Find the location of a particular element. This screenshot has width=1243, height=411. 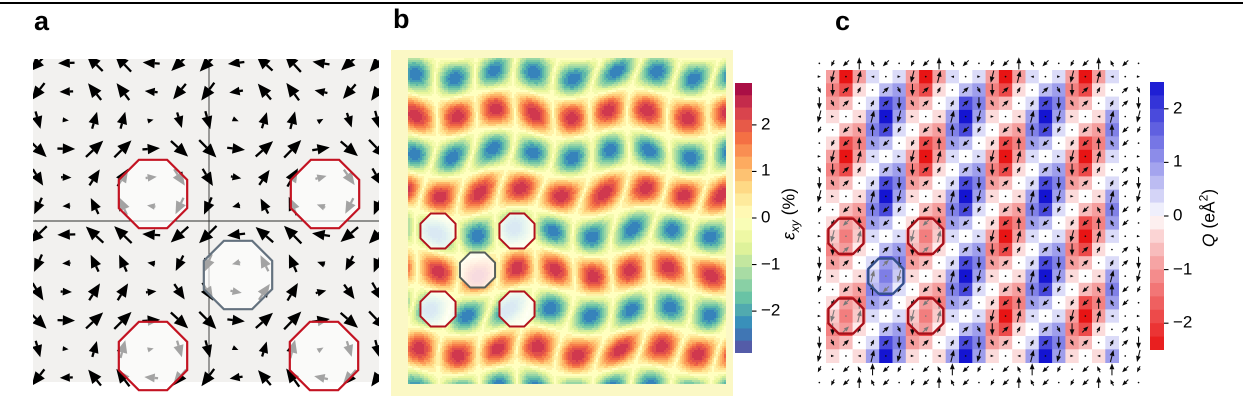

q-unit-suffix: ) is located at coordinates (1208, 191).